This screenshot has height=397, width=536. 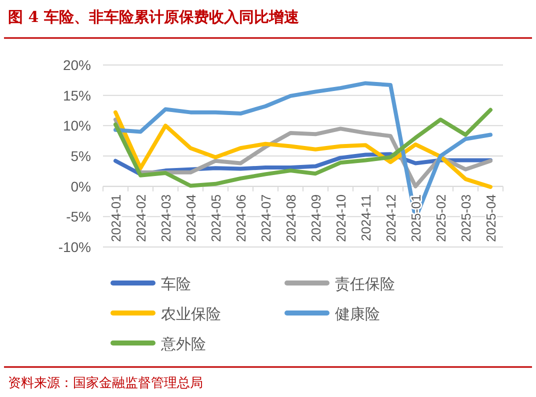 What do you see at coordinates (76, 65) in the screenshot?
I see `y-tick-label: 20%` at bounding box center [76, 65].